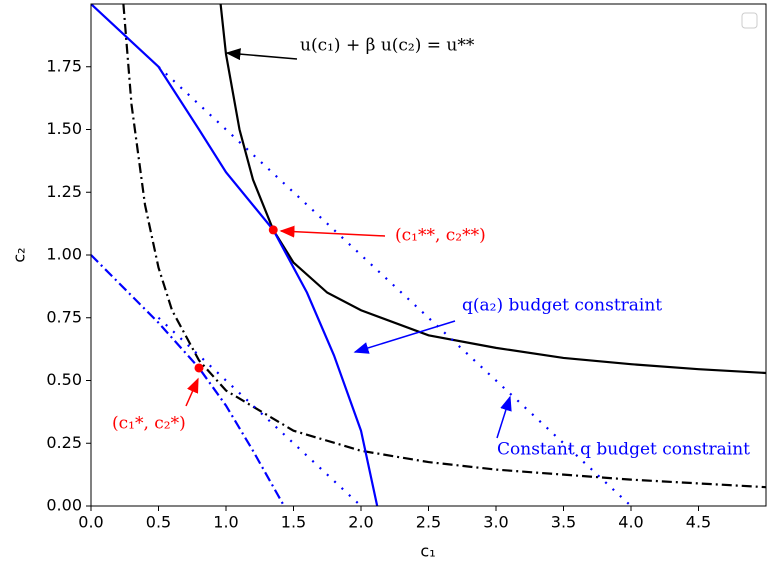  What do you see at coordinates (562, 306) in the screenshot?
I see `annotation: q(a₂) budget constraint` at bounding box center [562, 306].